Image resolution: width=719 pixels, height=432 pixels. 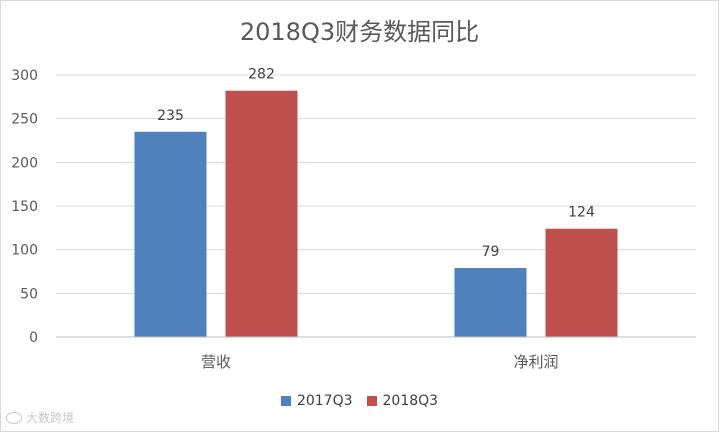 I want to click on y-tick-label: 100, so click(x=24, y=251).